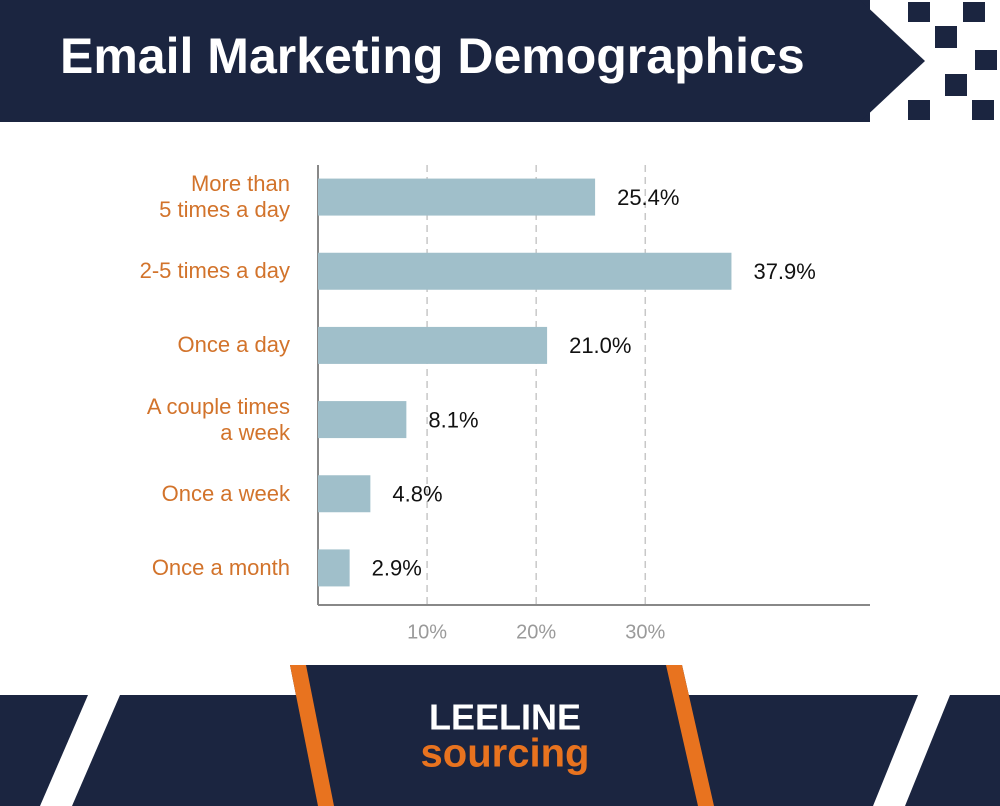  I want to click on y-tick-label: A couple times a week, so click(218, 419).